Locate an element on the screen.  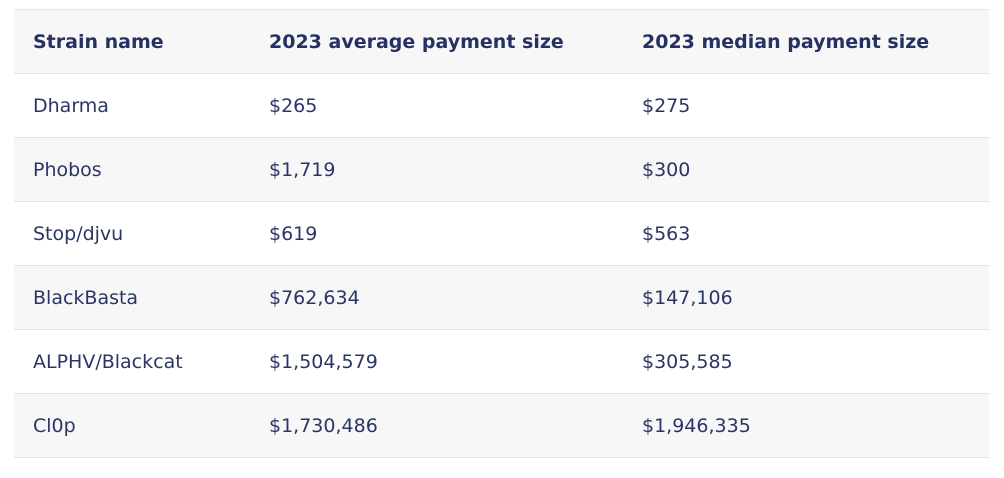
cell-average-payment: $1,504,579 is located at coordinates (436, 361).